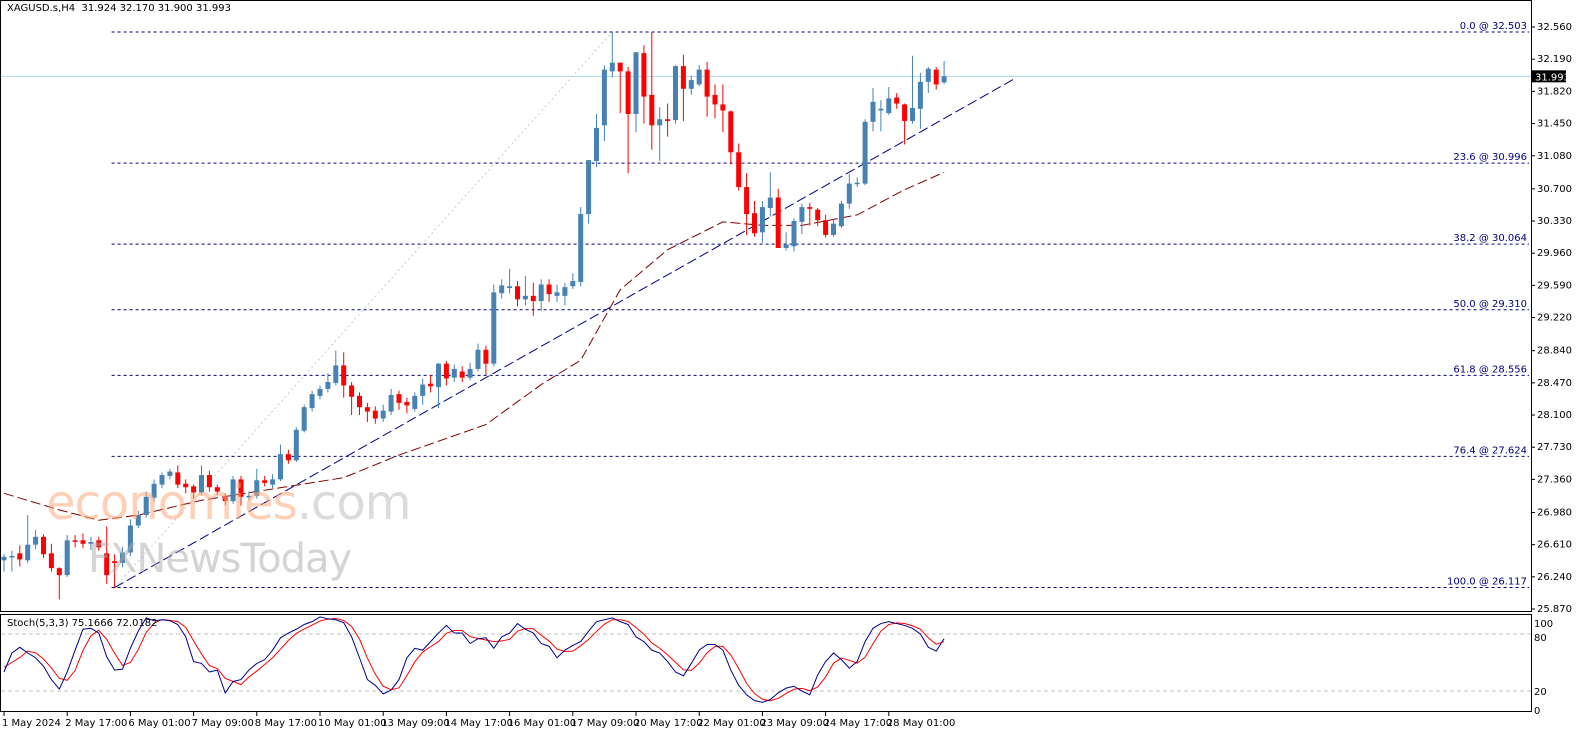 The height and width of the screenshot is (743, 1596). Describe the element at coordinates (1552, 77) in the screenshot. I see `current-price-label: 31.993` at that location.